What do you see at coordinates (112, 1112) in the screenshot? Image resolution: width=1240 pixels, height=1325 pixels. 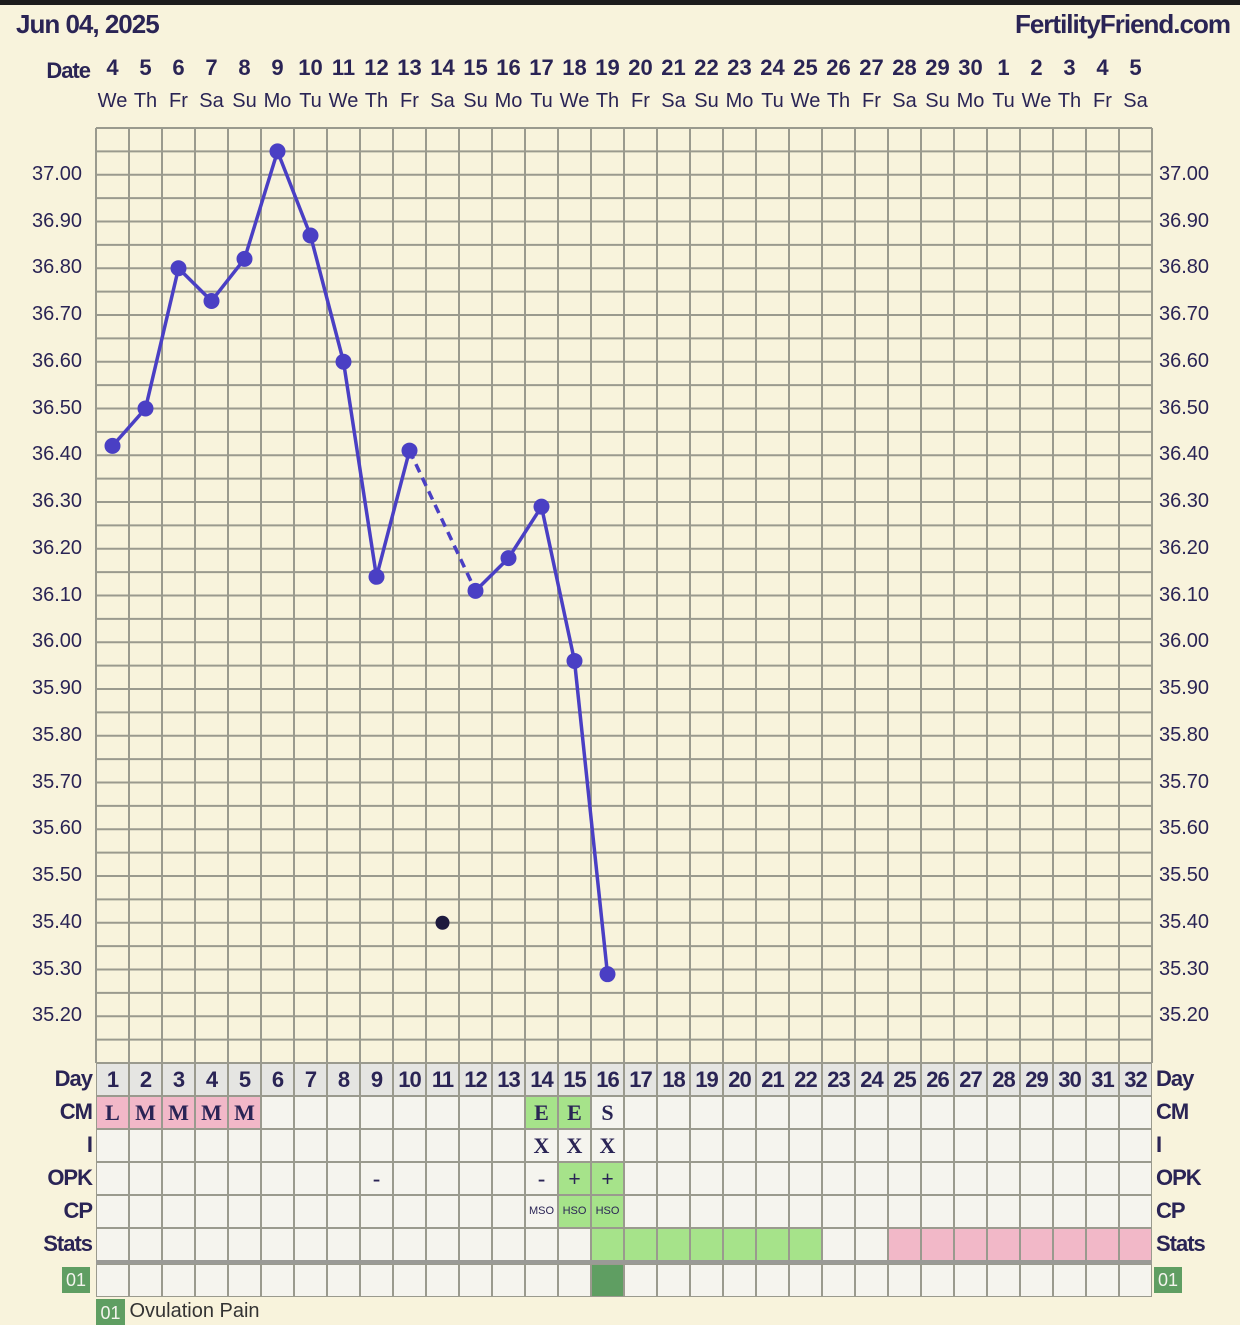 I see `cm-cell: L` at bounding box center [112, 1112].